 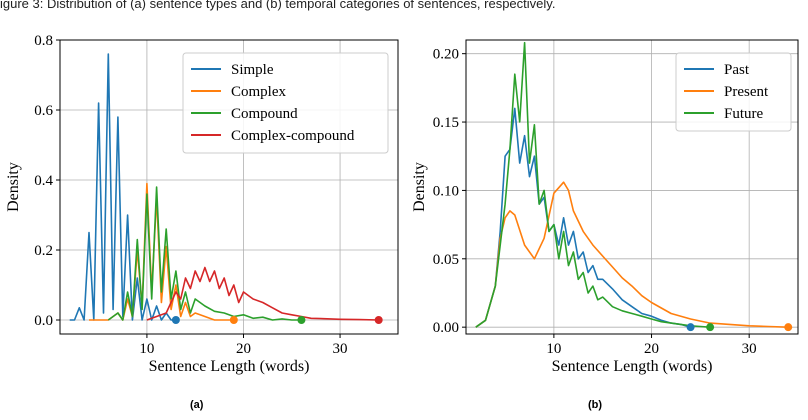 I want to click on end-marker-past, so click(x=690, y=327).